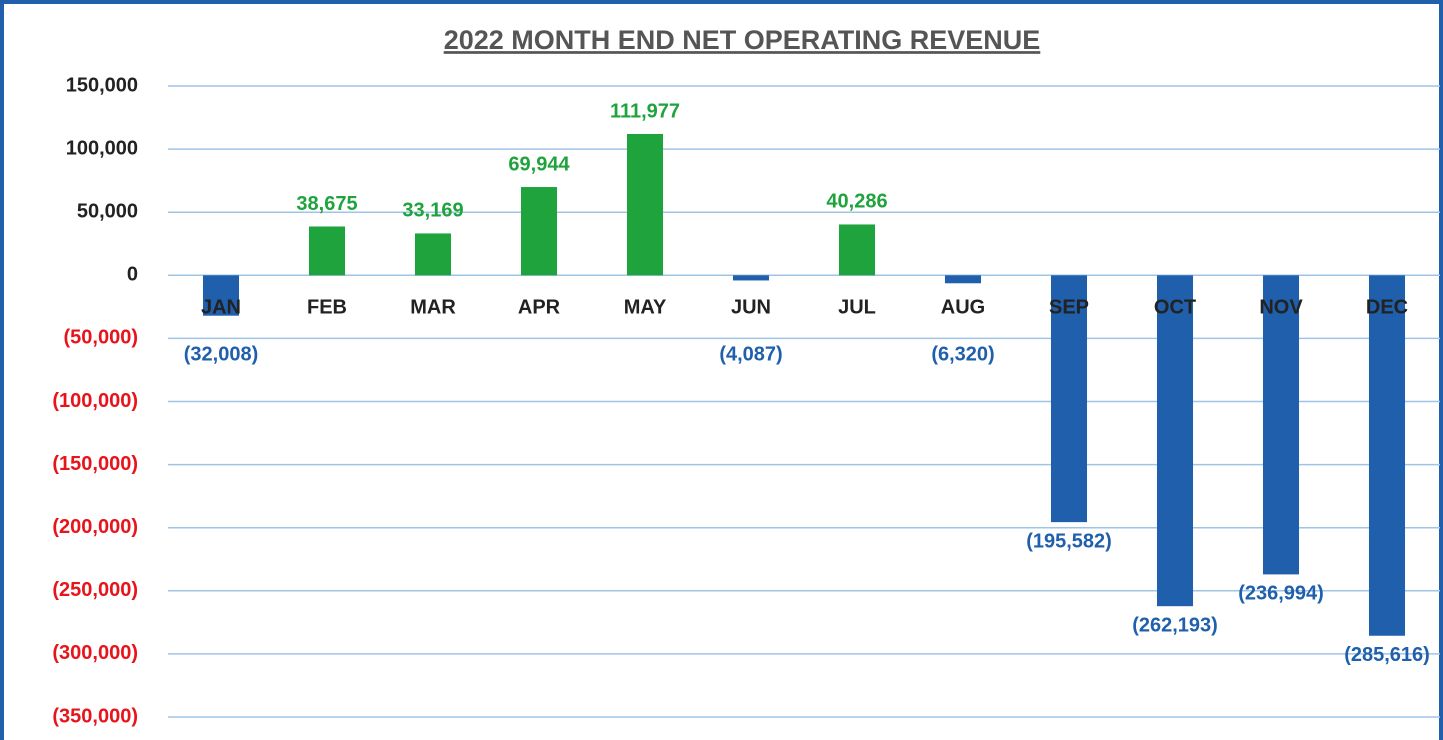  What do you see at coordinates (95, 464) in the screenshot?
I see `y-tick-label: (150,000)` at bounding box center [95, 464].